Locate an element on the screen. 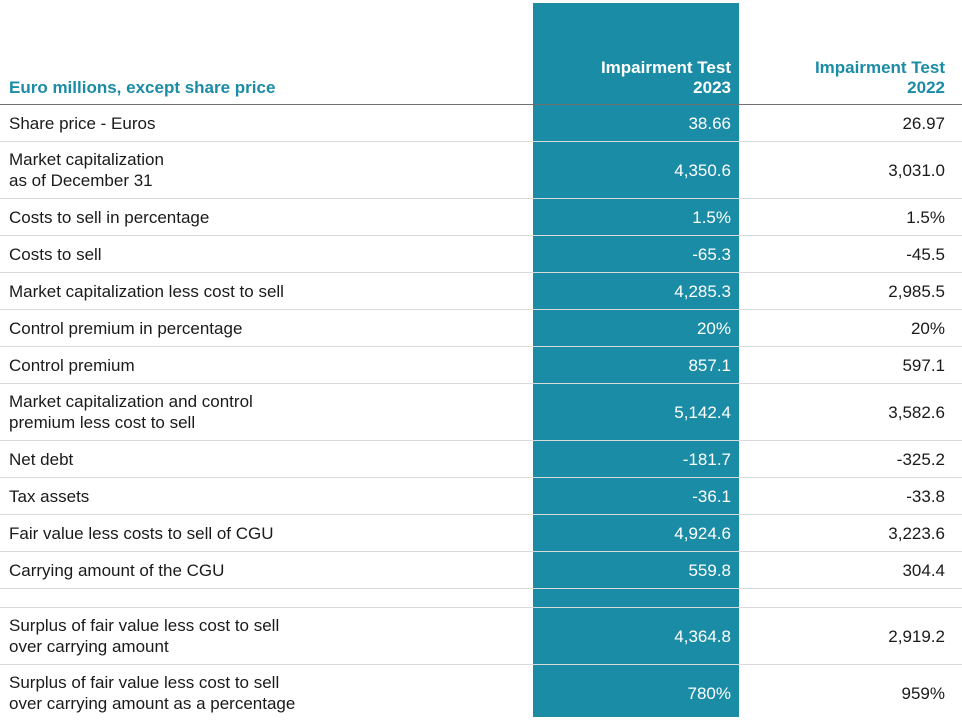  value-2023: 780% is located at coordinates (636, 693).